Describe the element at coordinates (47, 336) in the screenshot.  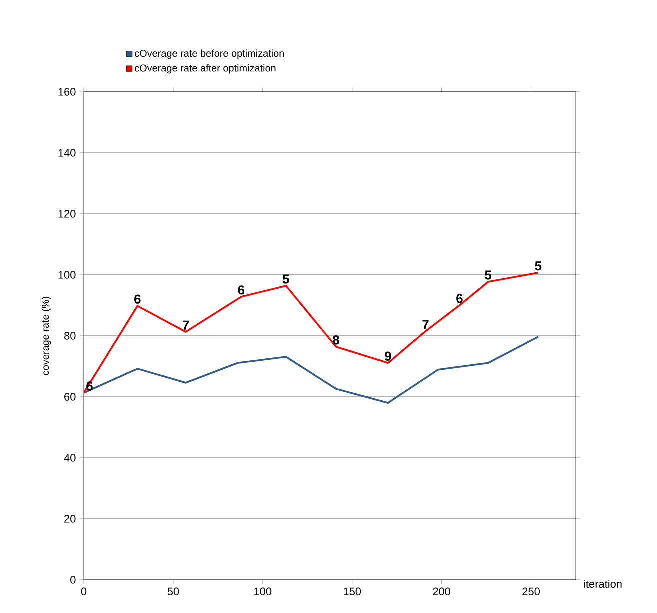
I see `y-axis-title: coverage rate (%)` at that location.